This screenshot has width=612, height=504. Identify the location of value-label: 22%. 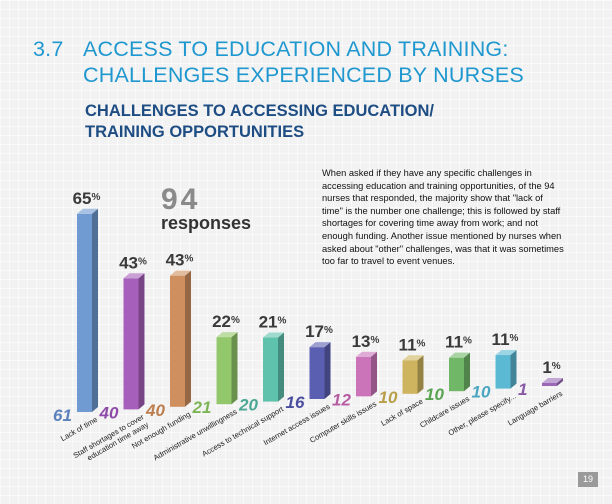
(226, 321).